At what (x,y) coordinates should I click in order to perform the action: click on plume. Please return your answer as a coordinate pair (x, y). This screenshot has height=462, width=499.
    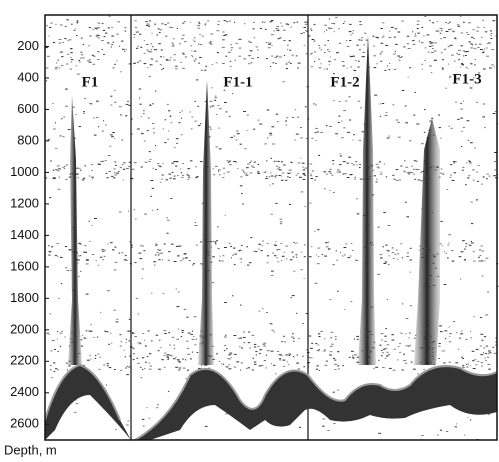
    Looking at the image, I should click on (367, 200).